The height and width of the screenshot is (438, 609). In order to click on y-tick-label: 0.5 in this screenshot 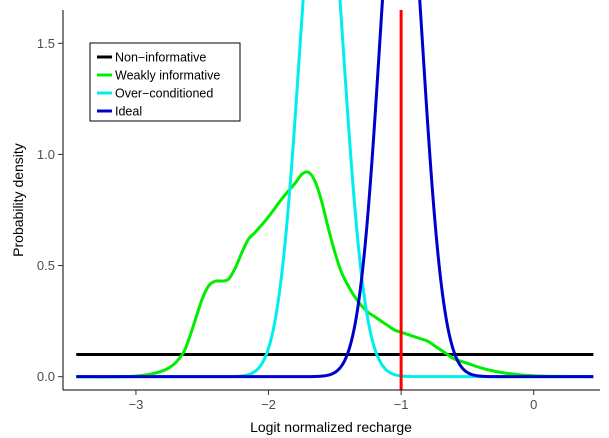, I will do `click(46, 265)`.